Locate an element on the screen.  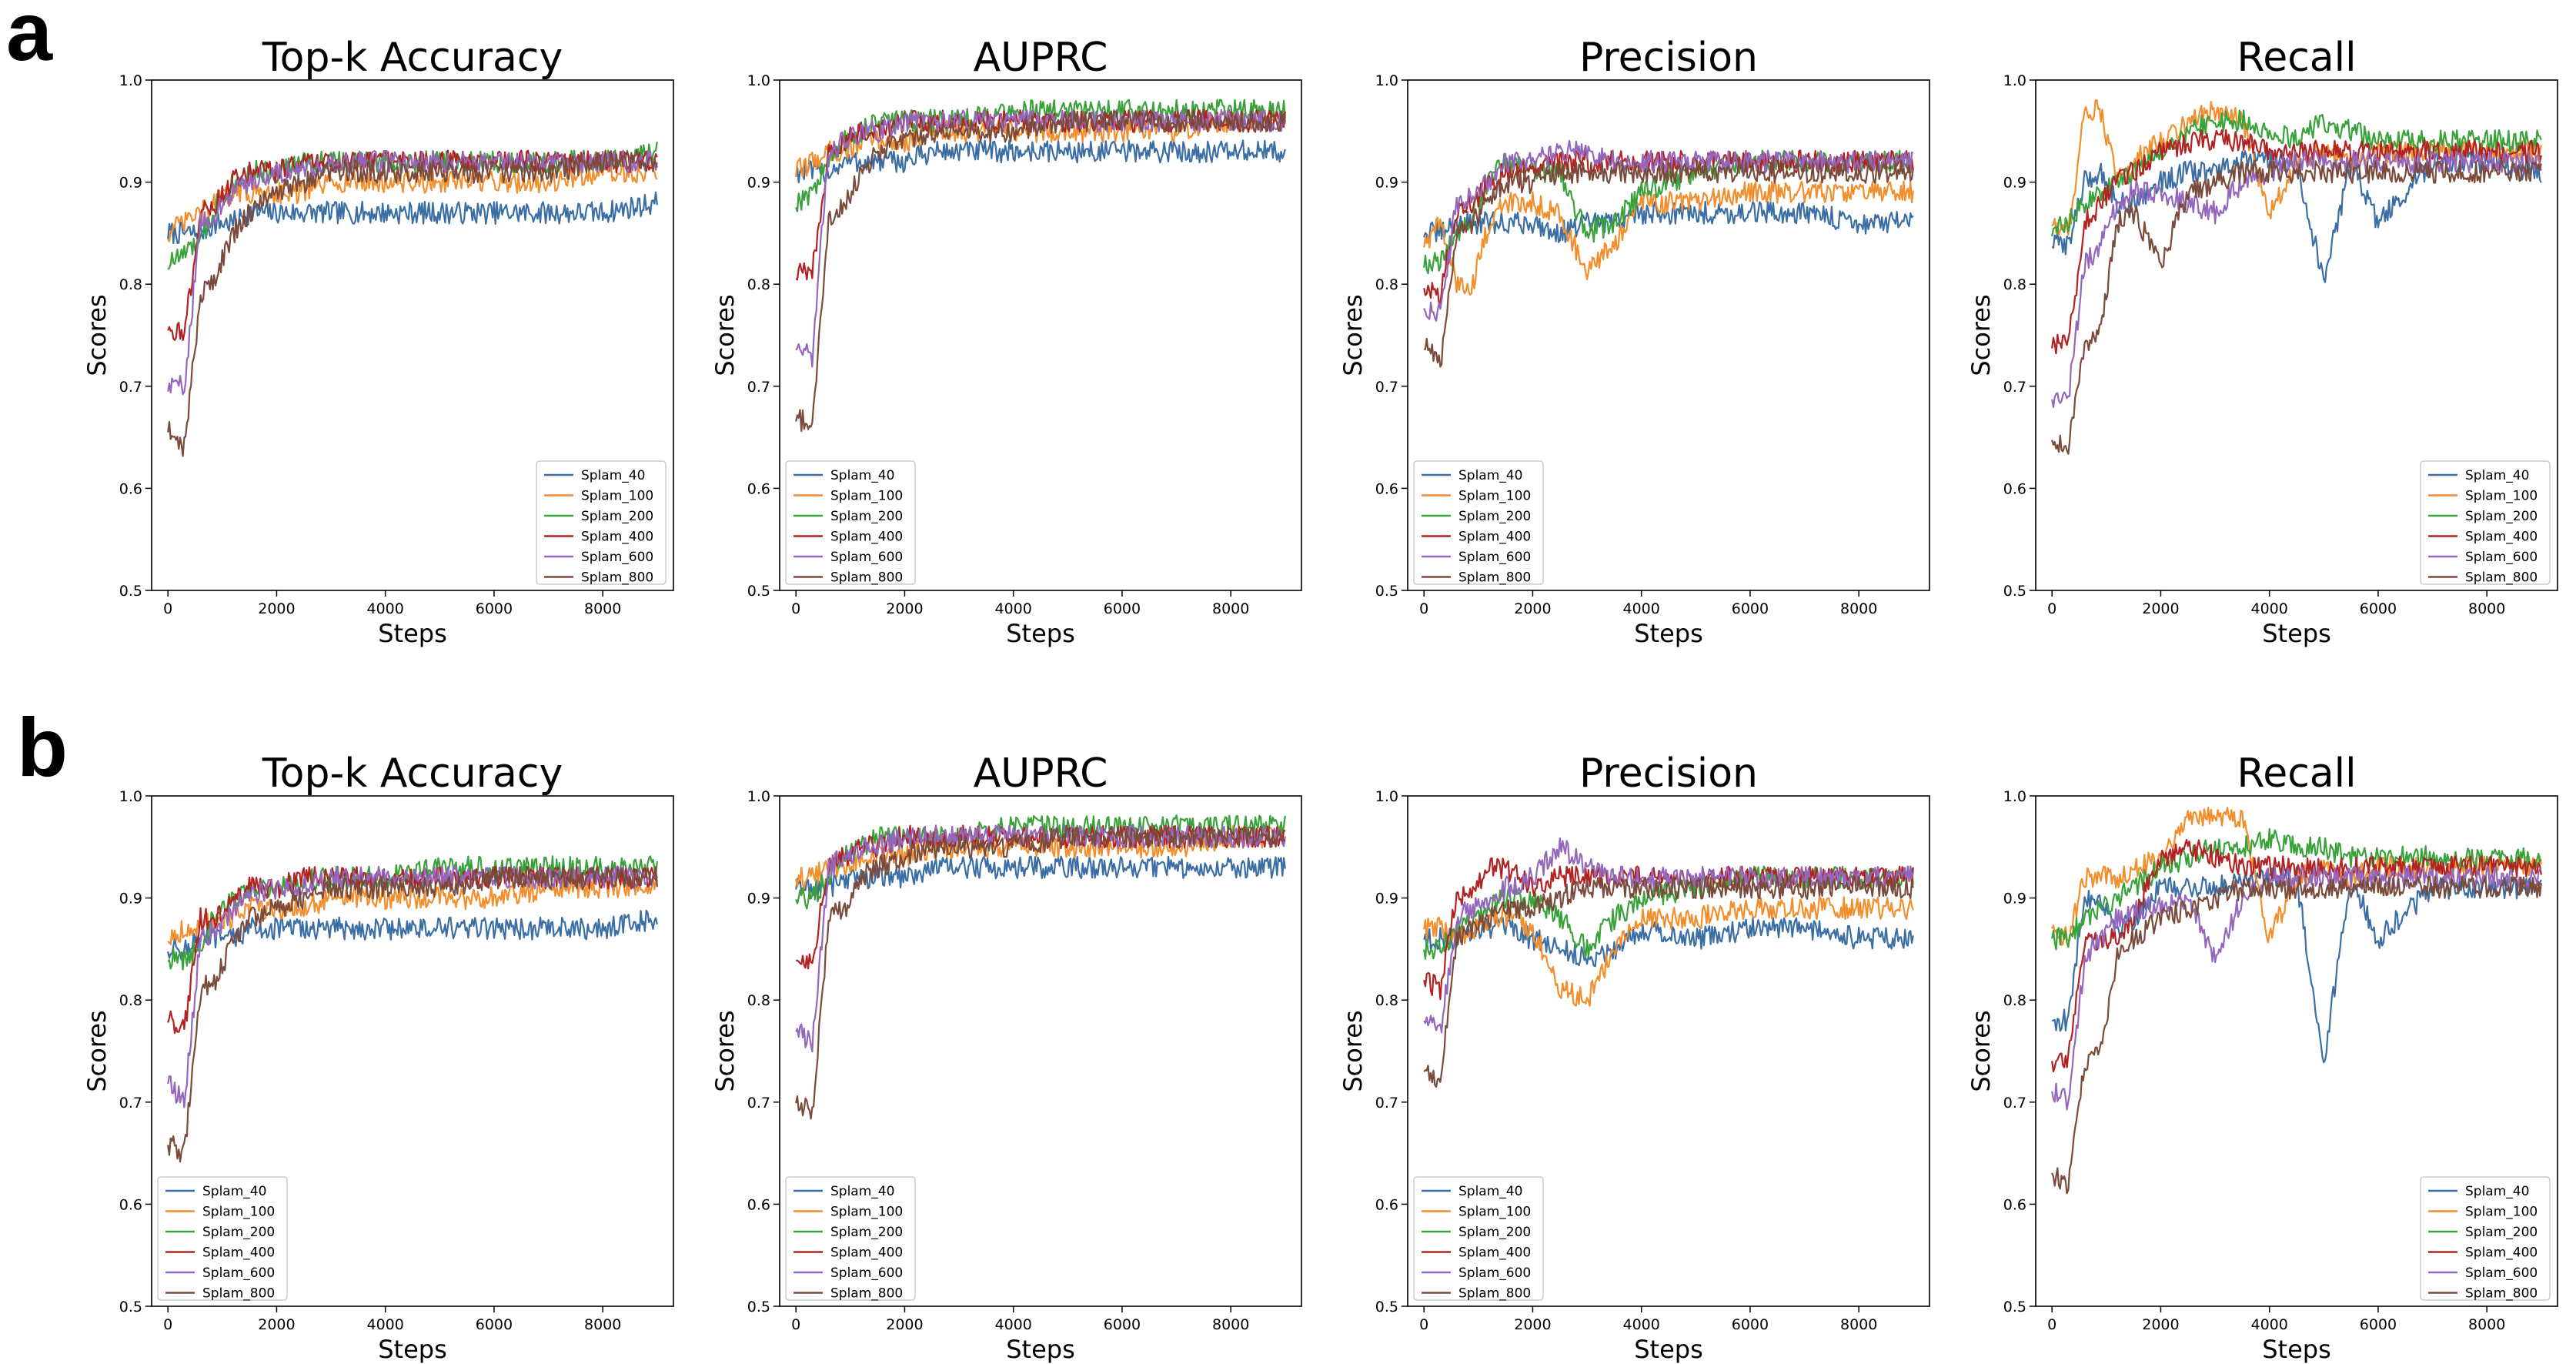
legend-label-Splam_100: Splam_100 is located at coordinates (617, 496).